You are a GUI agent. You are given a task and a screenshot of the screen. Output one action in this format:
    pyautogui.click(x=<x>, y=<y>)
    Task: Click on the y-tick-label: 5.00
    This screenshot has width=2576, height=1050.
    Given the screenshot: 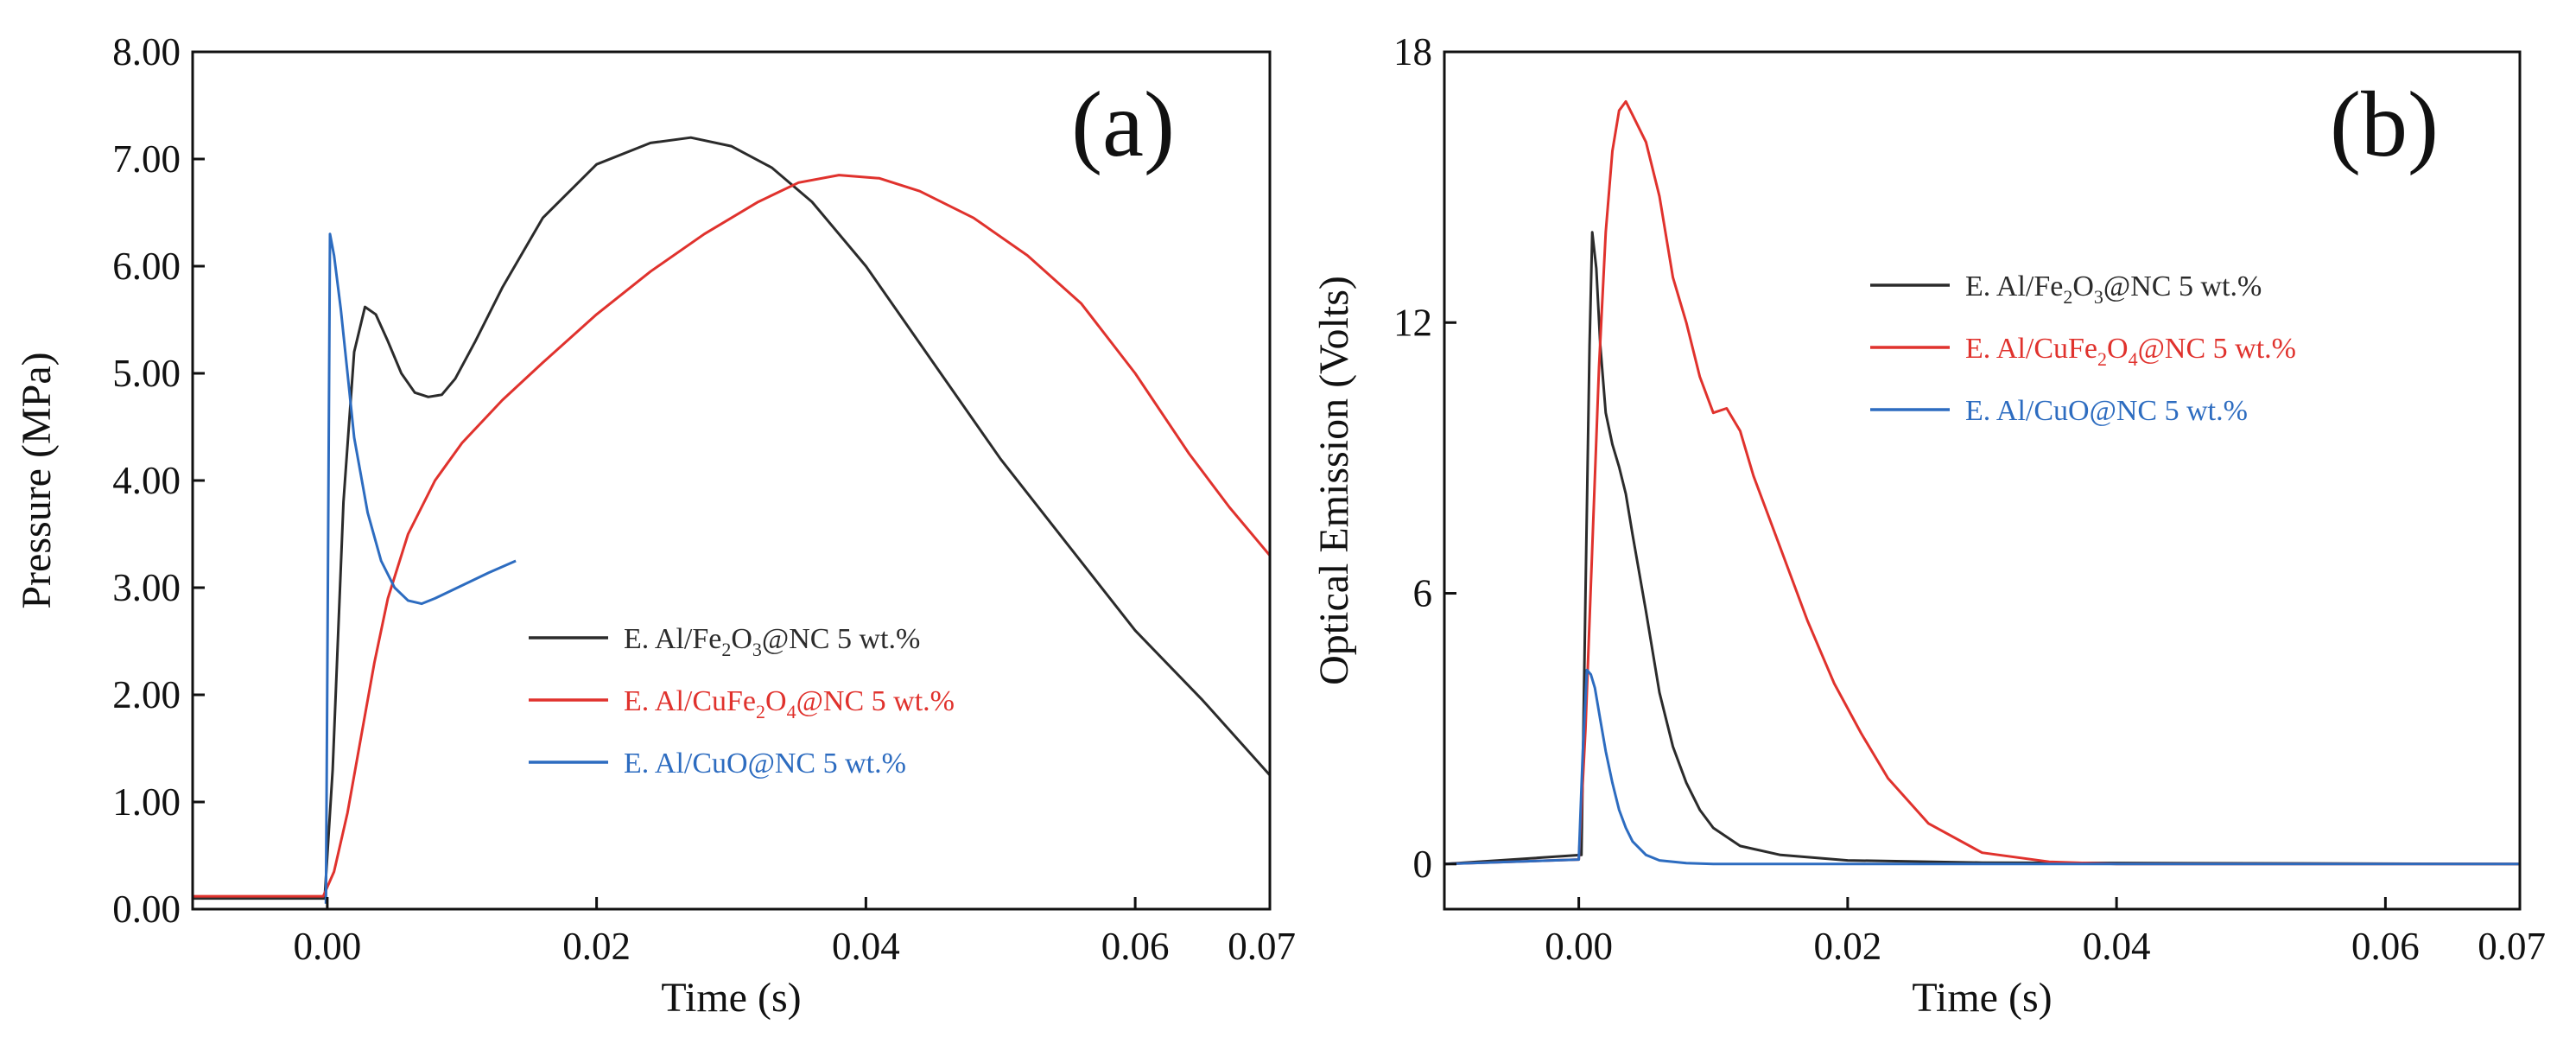 What is the action you would take?
    pyautogui.click(x=146, y=373)
    